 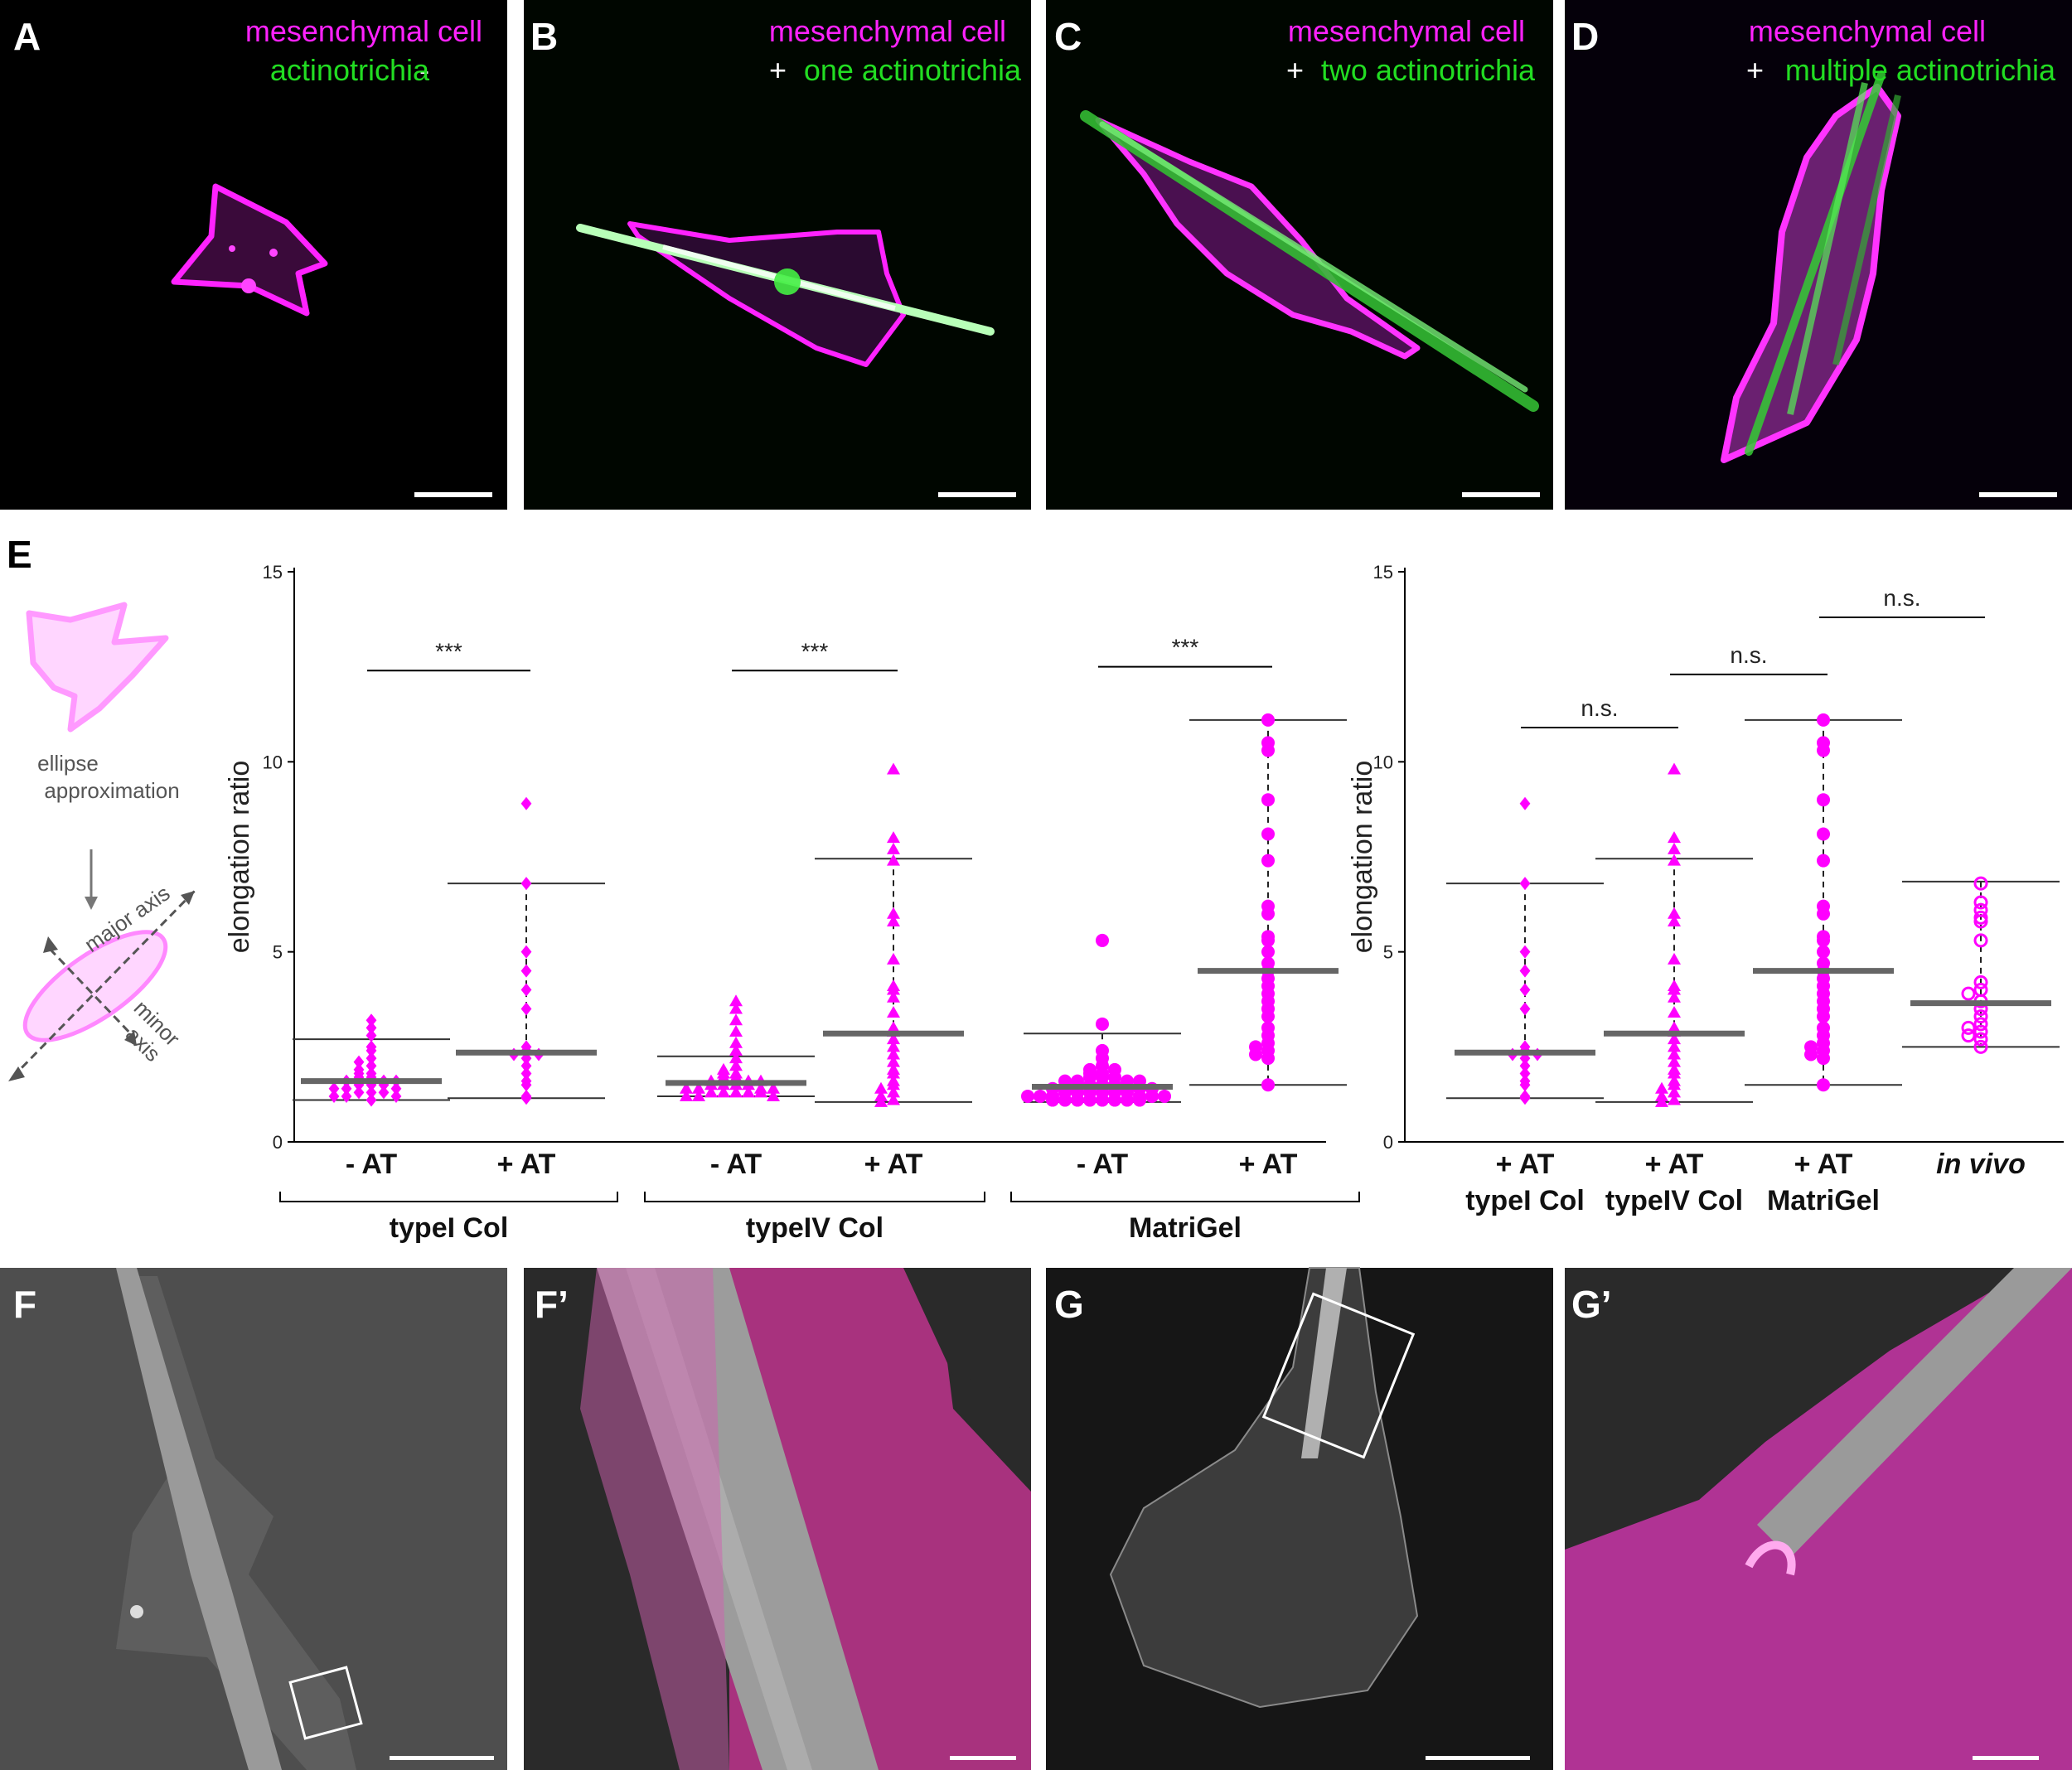 I want to click on legend-actinotrichia-d: multiple actinotrichia, so click(x=1920, y=70).